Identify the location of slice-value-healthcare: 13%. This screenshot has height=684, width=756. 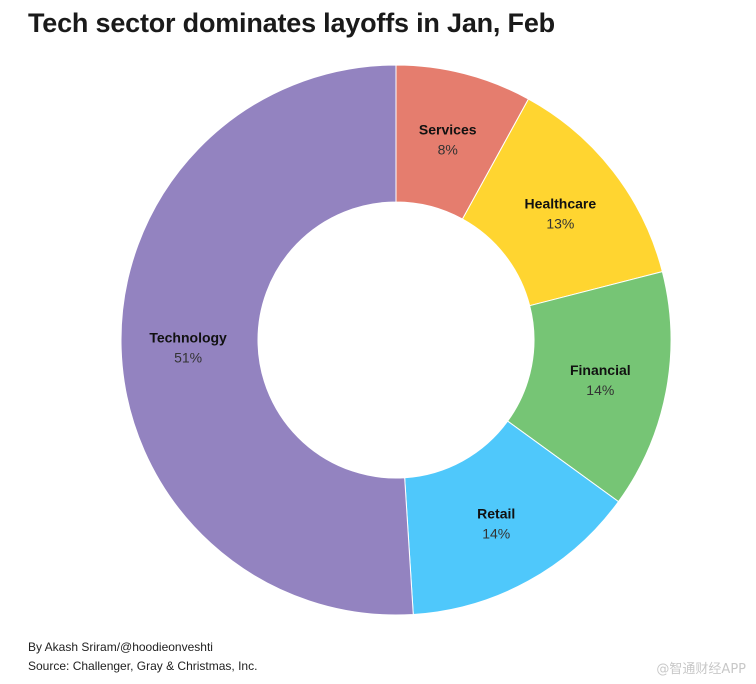
(560, 224).